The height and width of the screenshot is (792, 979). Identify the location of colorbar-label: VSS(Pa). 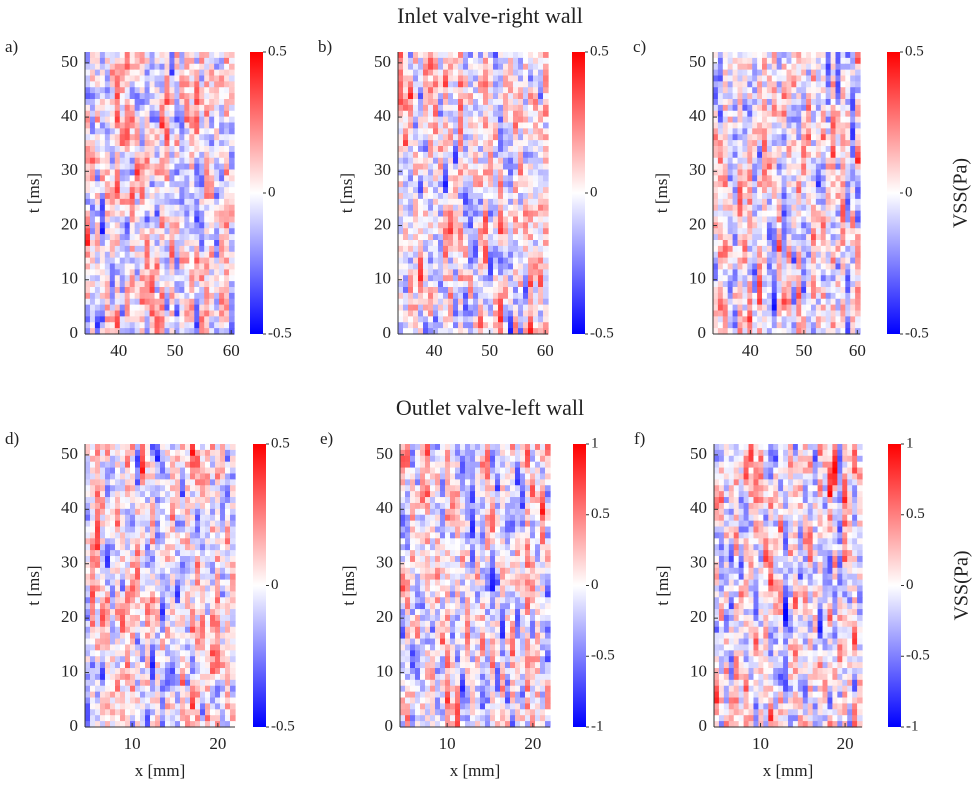
(961, 193).